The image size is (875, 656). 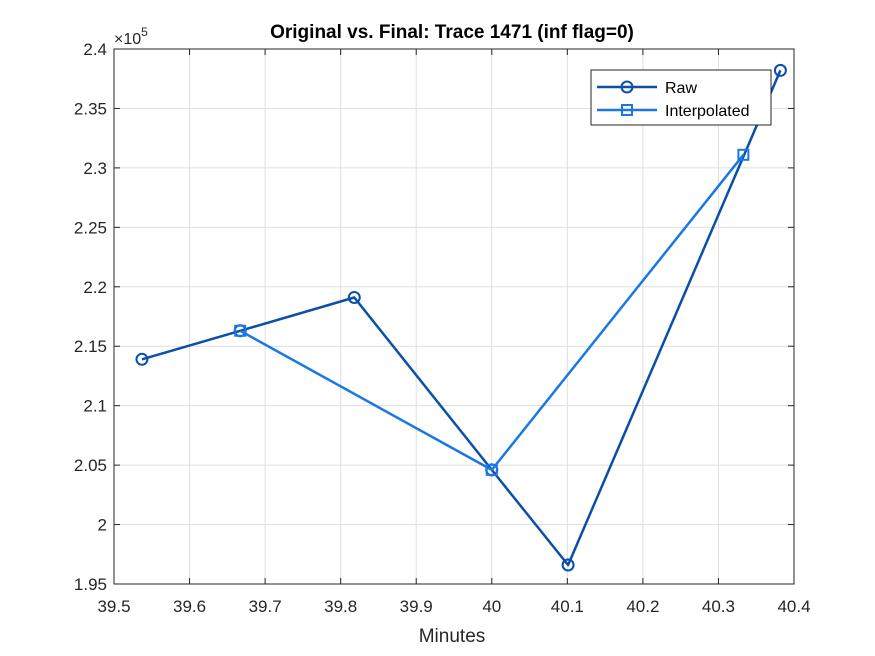 I want to click on x-axis-label: Minutes, so click(x=452, y=636).